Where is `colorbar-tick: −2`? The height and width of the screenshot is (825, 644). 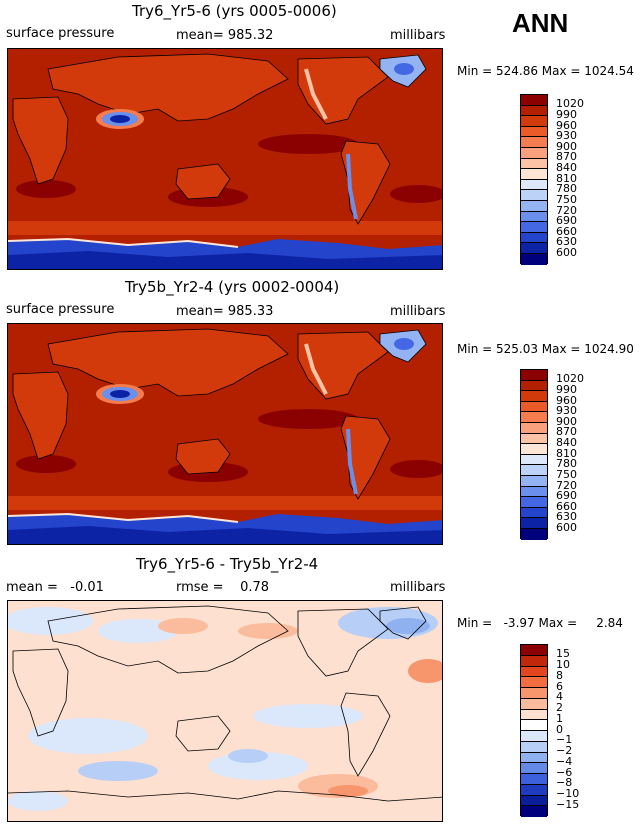 colorbar-tick: −2 is located at coordinates (564, 750).